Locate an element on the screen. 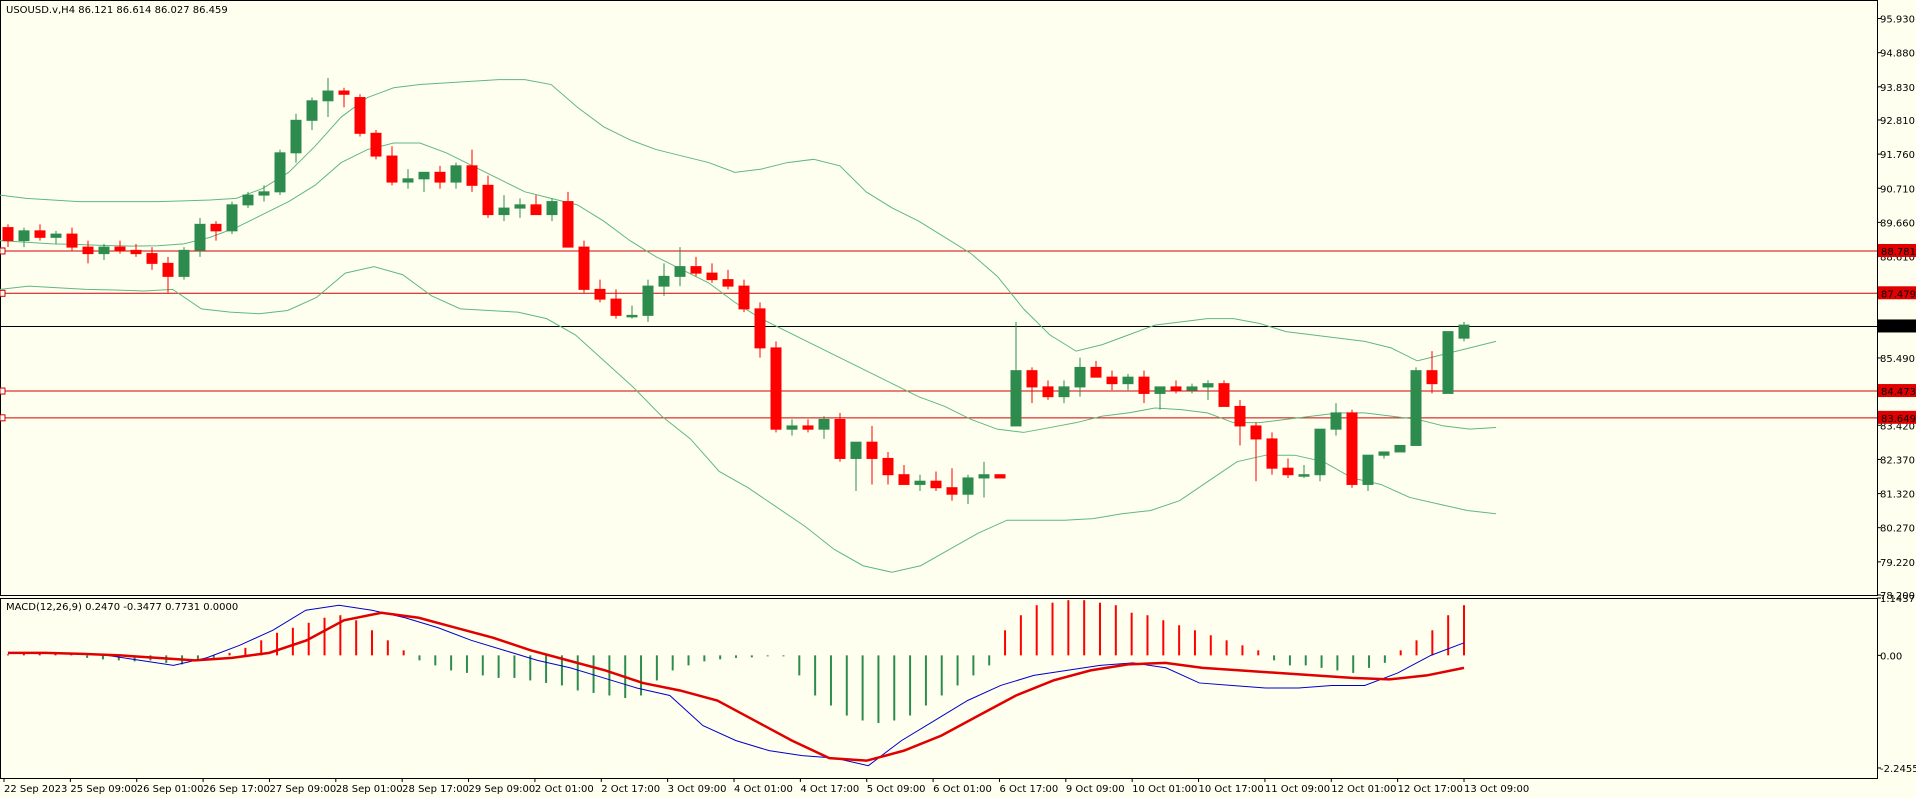 Image resolution: width=1916 pixels, height=798 pixels. x-tick-label: 2 Oct 17:00 is located at coordinates (630, 789).